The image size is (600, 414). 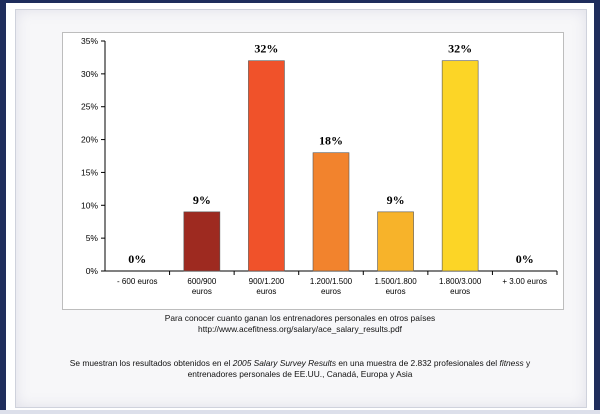 I want to click on survey-title: 2005 Salary Survey Results, so click(x=284, y=363).